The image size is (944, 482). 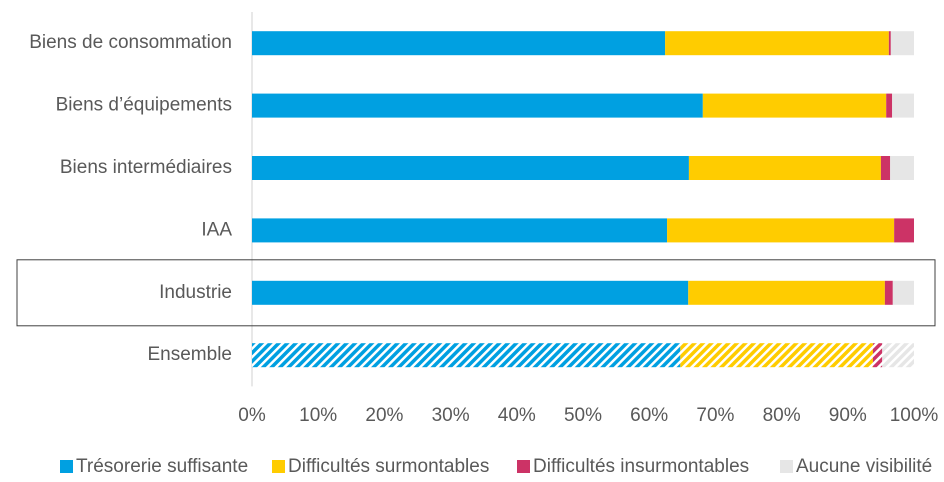 I want to click on highlight-box, so click(x=476, y=293).